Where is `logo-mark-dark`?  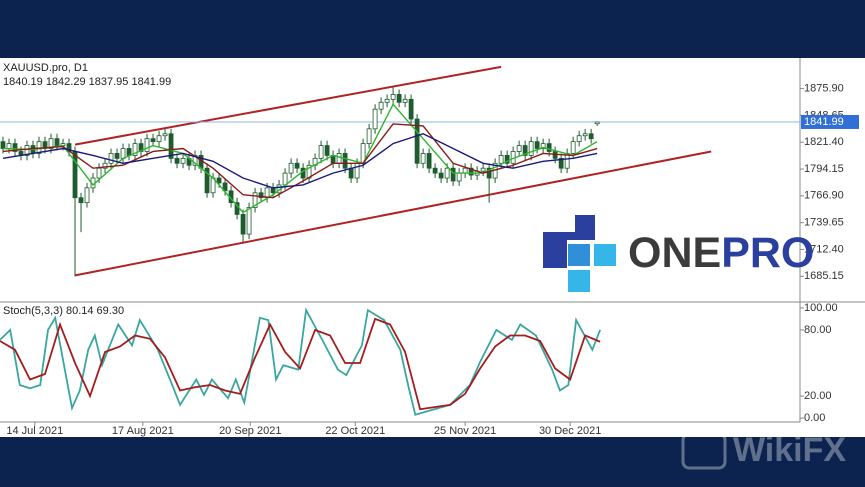 logo-mark-dark is located at coordinates (569, 241).